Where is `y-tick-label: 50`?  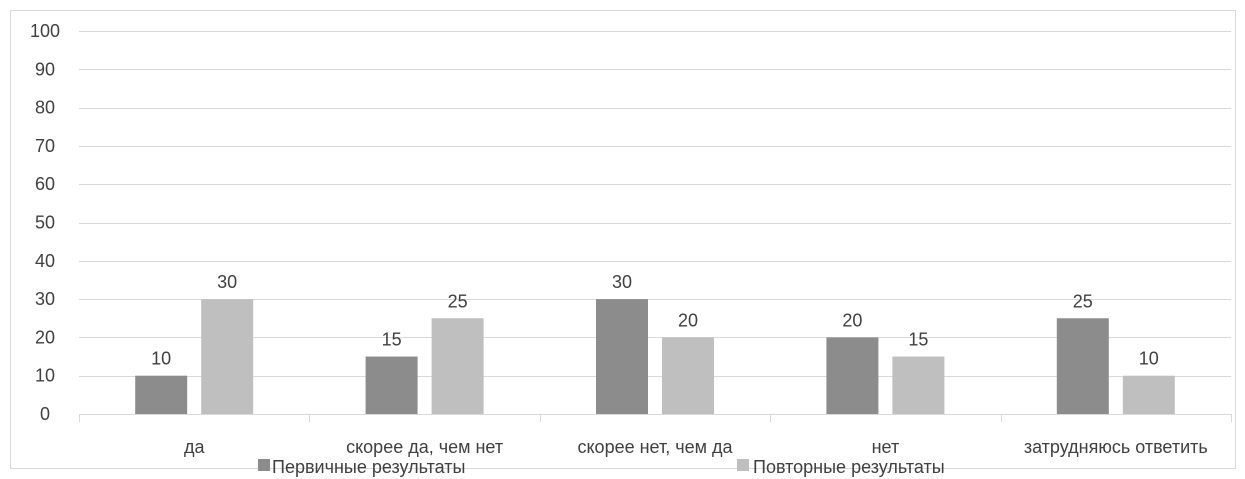 y-tick-label: 50 is located at coordinates (45, 223).